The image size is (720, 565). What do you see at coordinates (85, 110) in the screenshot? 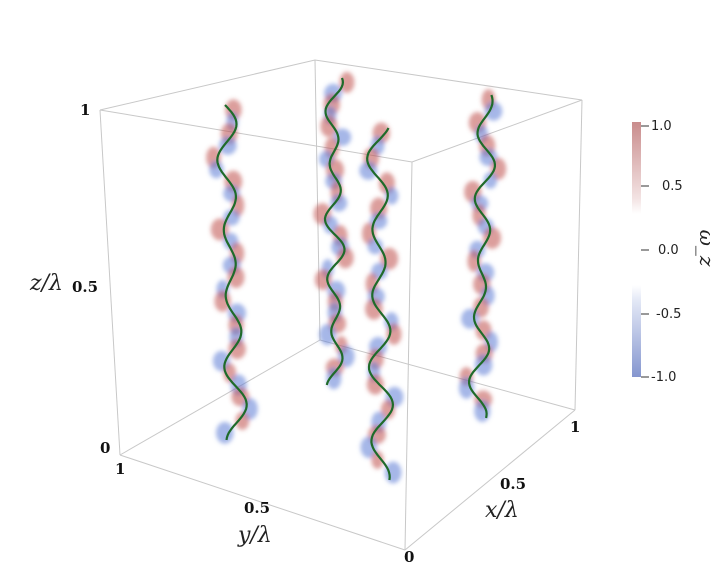
I see `z-tick-1: 1` at bounding box center [85, 110].